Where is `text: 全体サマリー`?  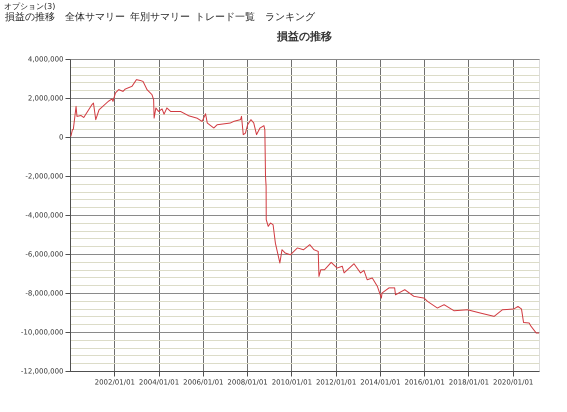 text: 全体サマリー is located at coordinates (95, 17).